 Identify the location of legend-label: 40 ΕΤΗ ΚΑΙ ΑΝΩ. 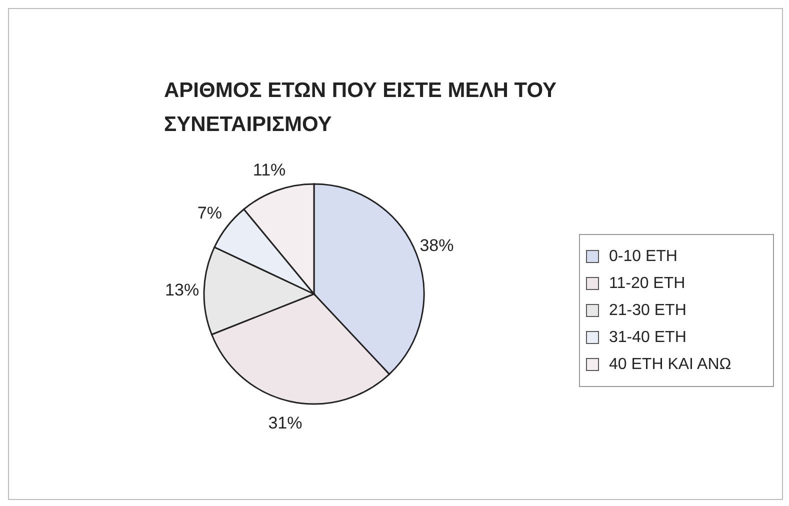
(670, 365).